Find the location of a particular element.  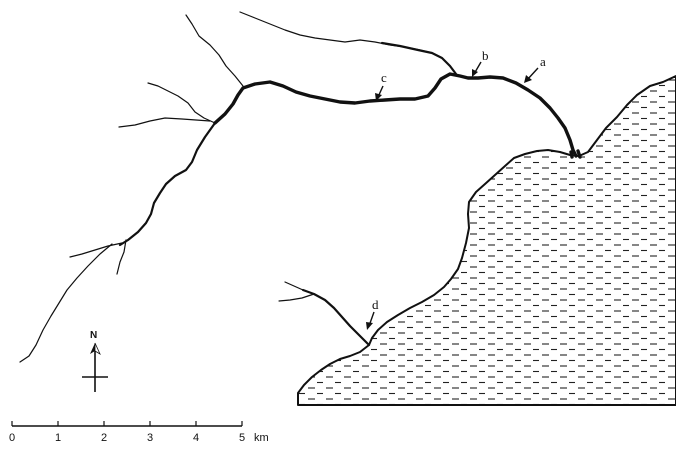

north-label: N is located at coordinates (93, 335).